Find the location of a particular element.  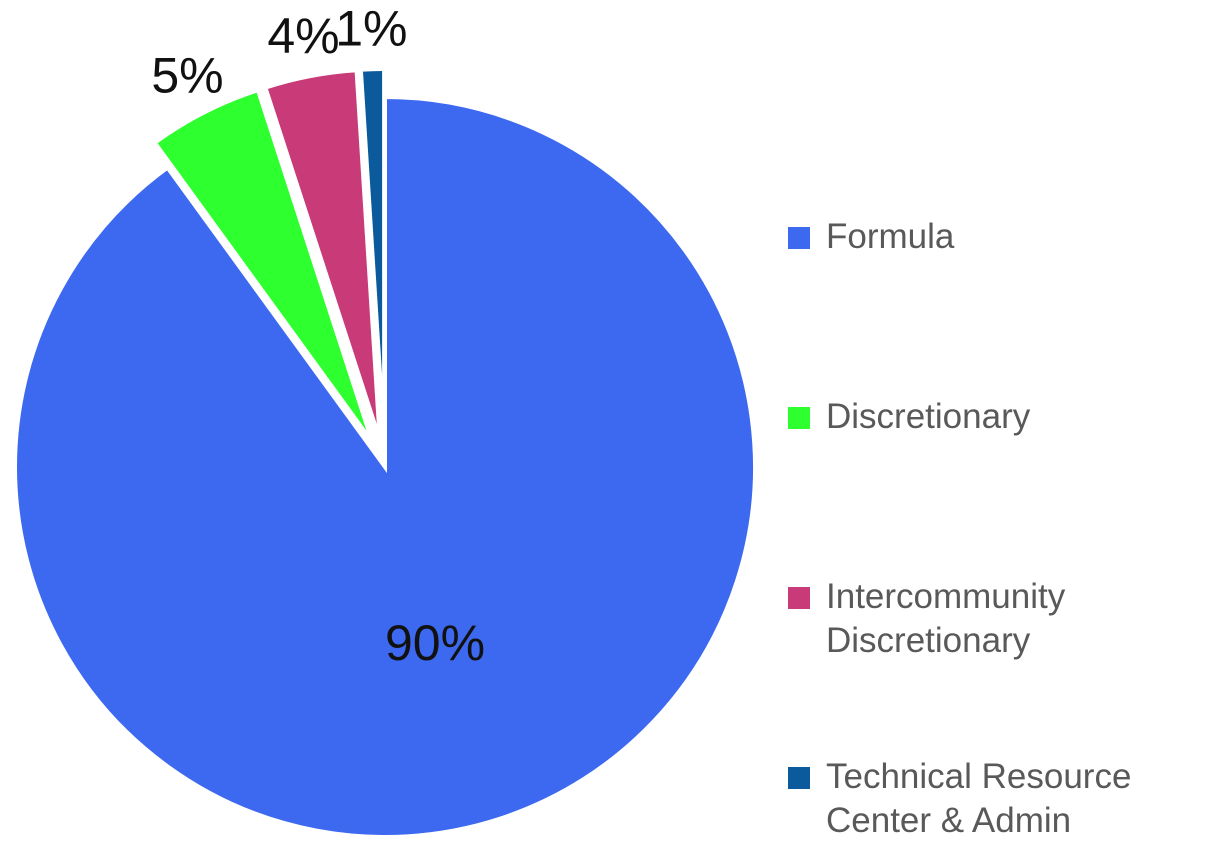

legend-item: Formula is located at coordinates (993, 237).